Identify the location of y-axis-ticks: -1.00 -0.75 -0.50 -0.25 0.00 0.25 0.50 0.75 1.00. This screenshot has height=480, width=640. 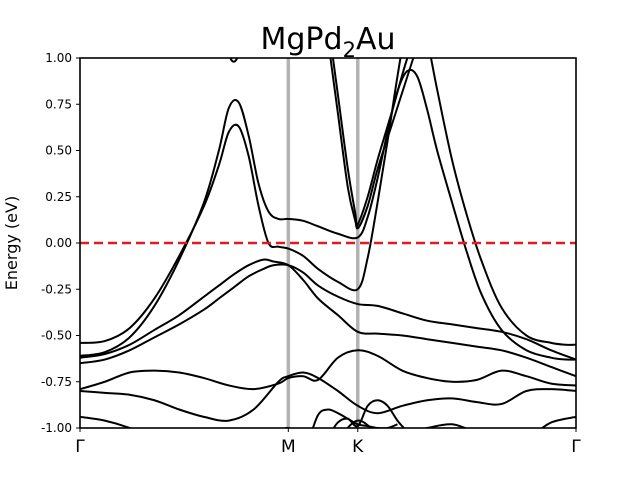
(60, 243).